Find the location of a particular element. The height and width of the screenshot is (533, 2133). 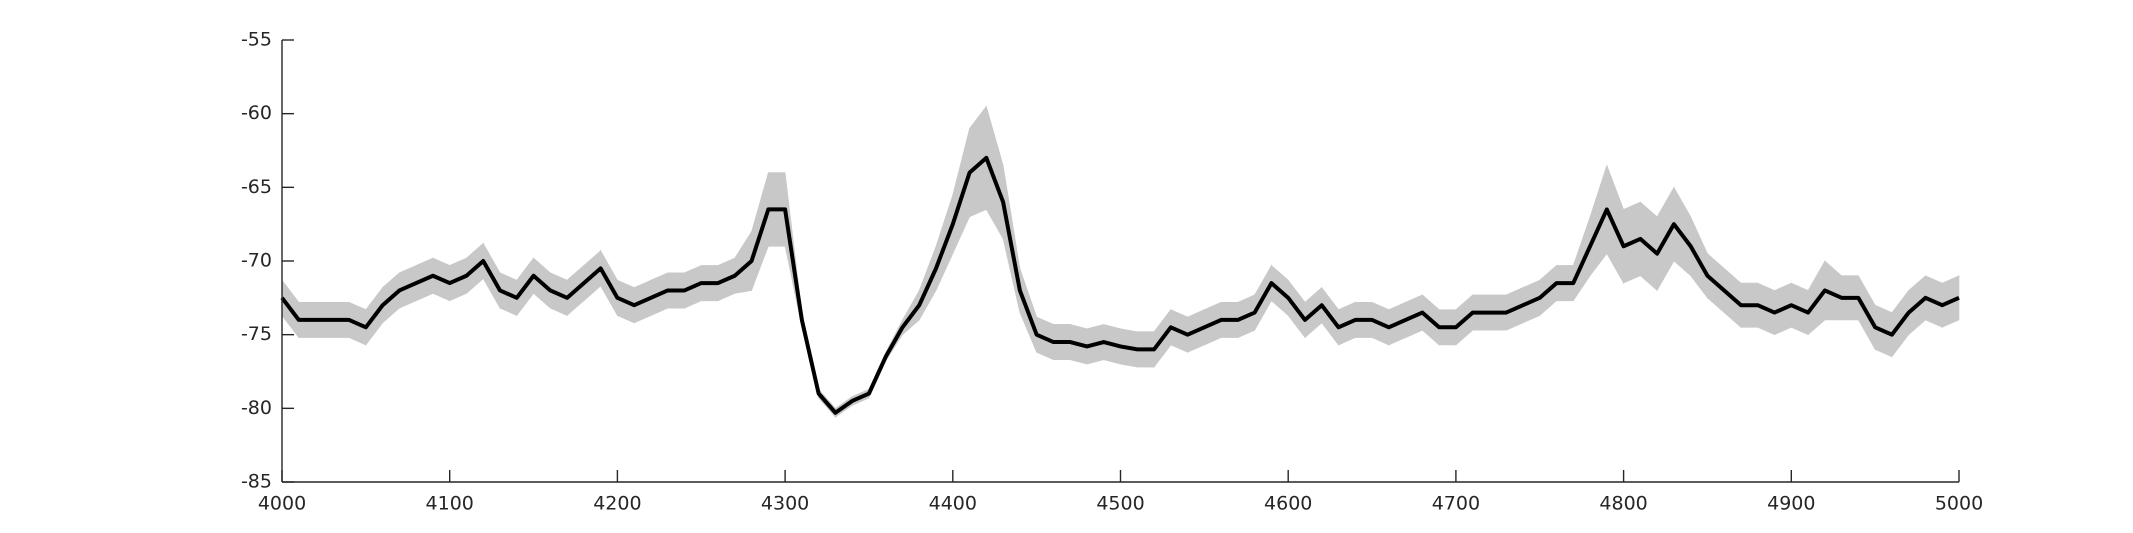

y-tick-label: -55 is located at coordinates (256, 40).